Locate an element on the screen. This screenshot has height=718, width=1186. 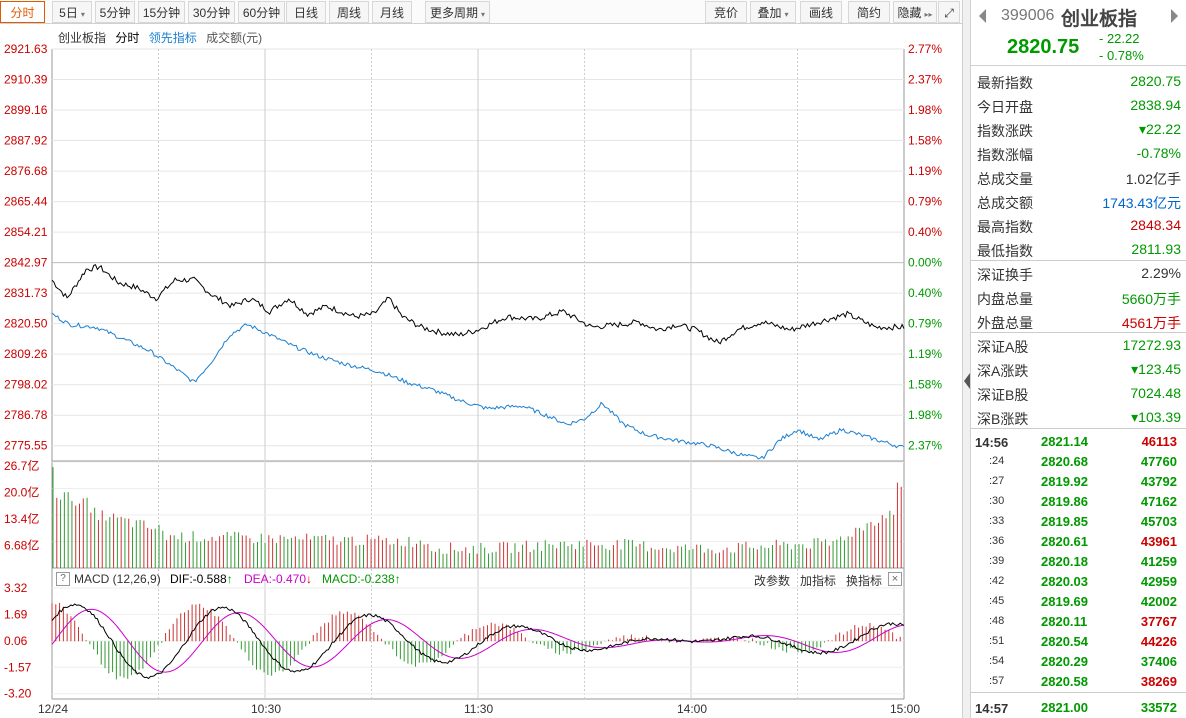
period-tab: 60分钟 is located at coordinates (261, 12).